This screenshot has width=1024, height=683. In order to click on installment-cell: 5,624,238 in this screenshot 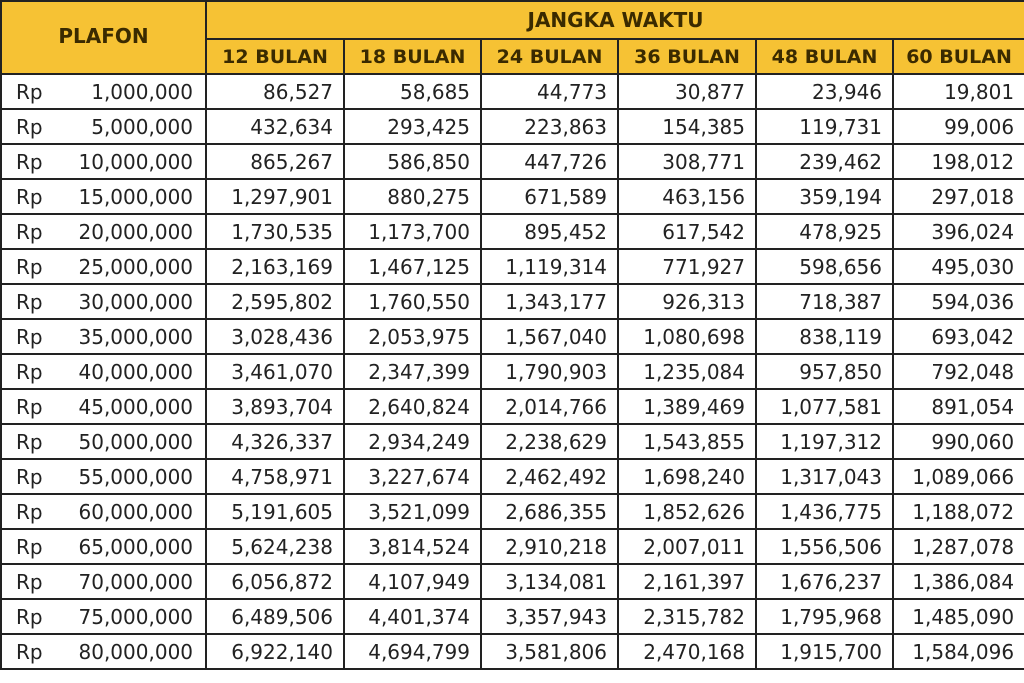, I will do `click(275, 546)`.